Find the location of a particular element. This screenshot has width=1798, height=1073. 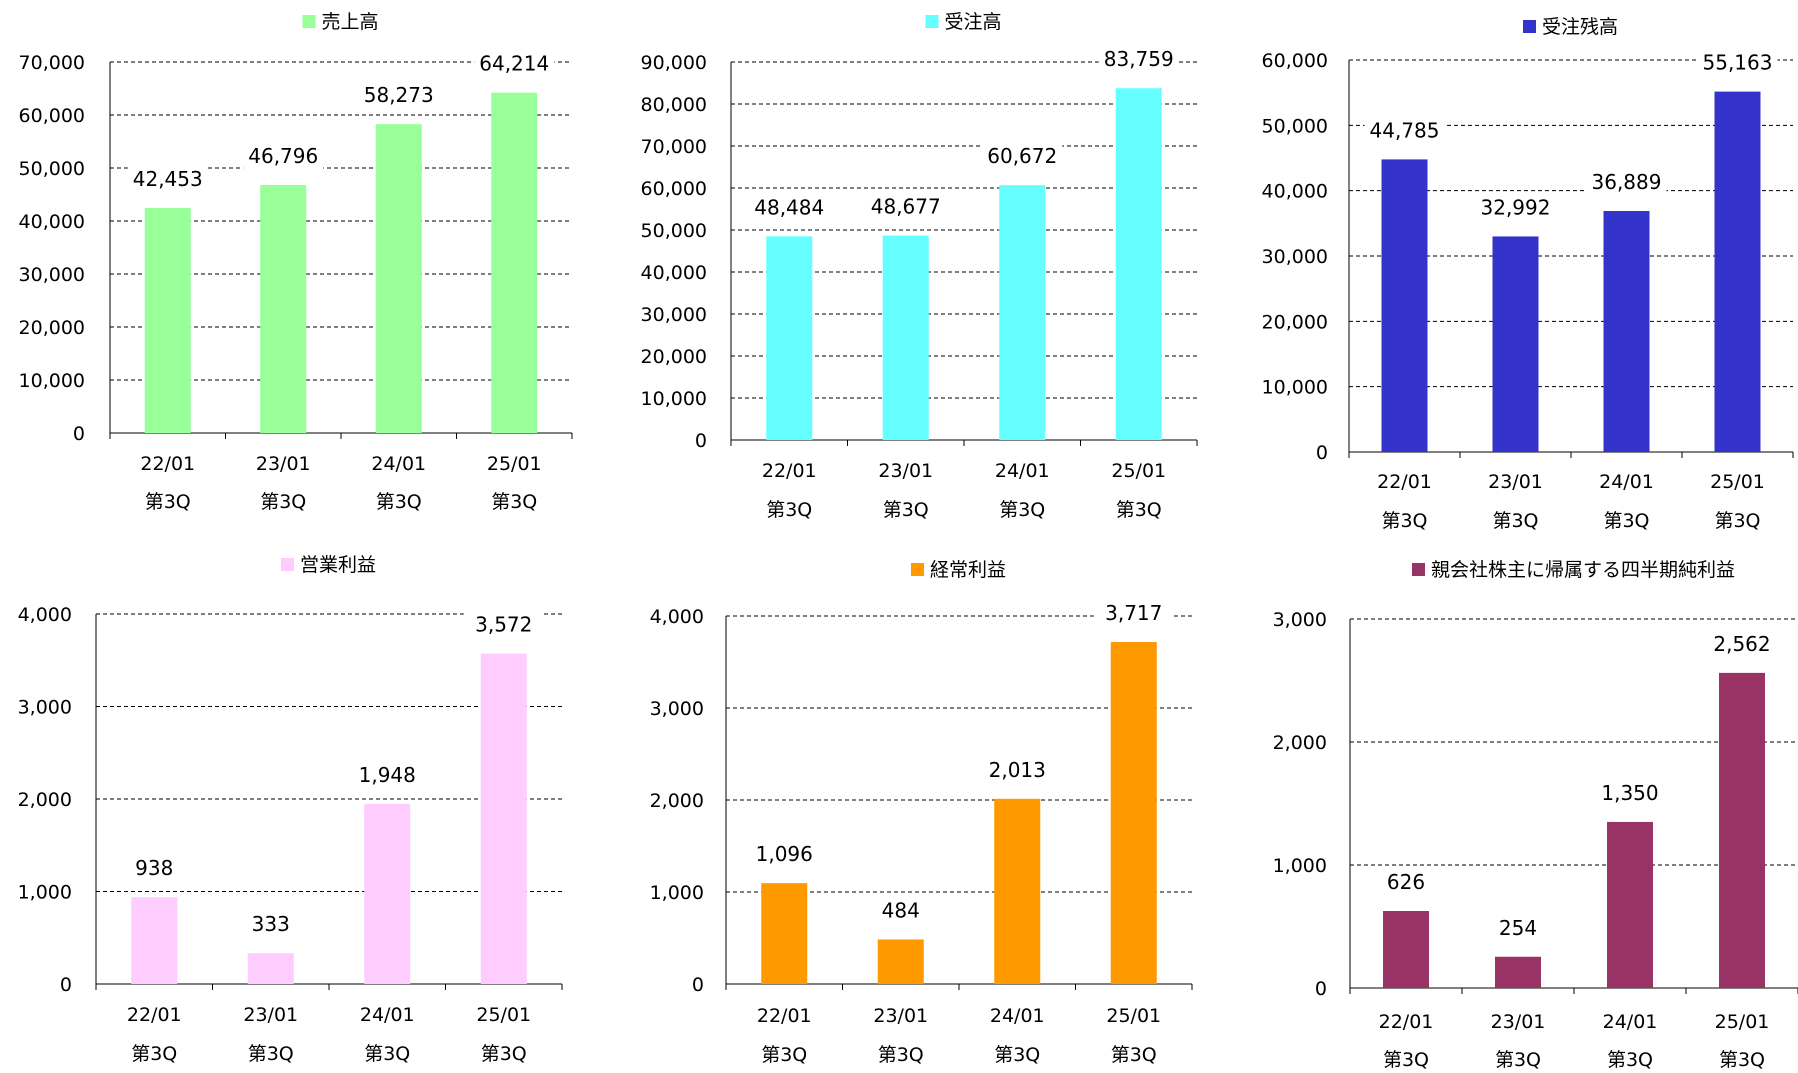

data-label: 484 is located at coordinates (901, 910).